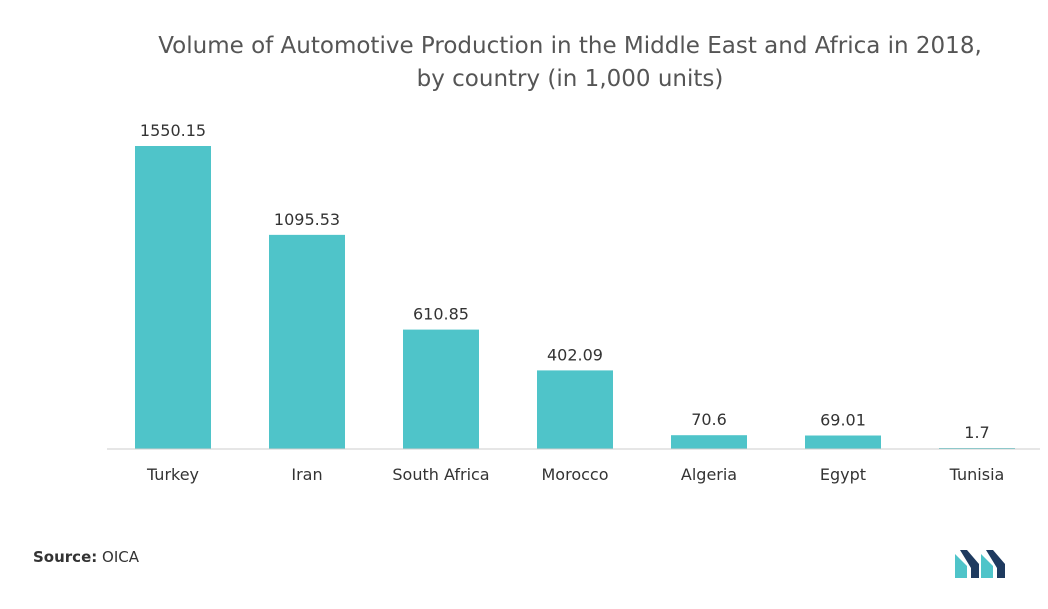 Image resolution: width=1048 pixels, height=609 pixels. Describe the element at coordinates (441, 314) in the screenshot. I see `data-label: 610.85` at that location.